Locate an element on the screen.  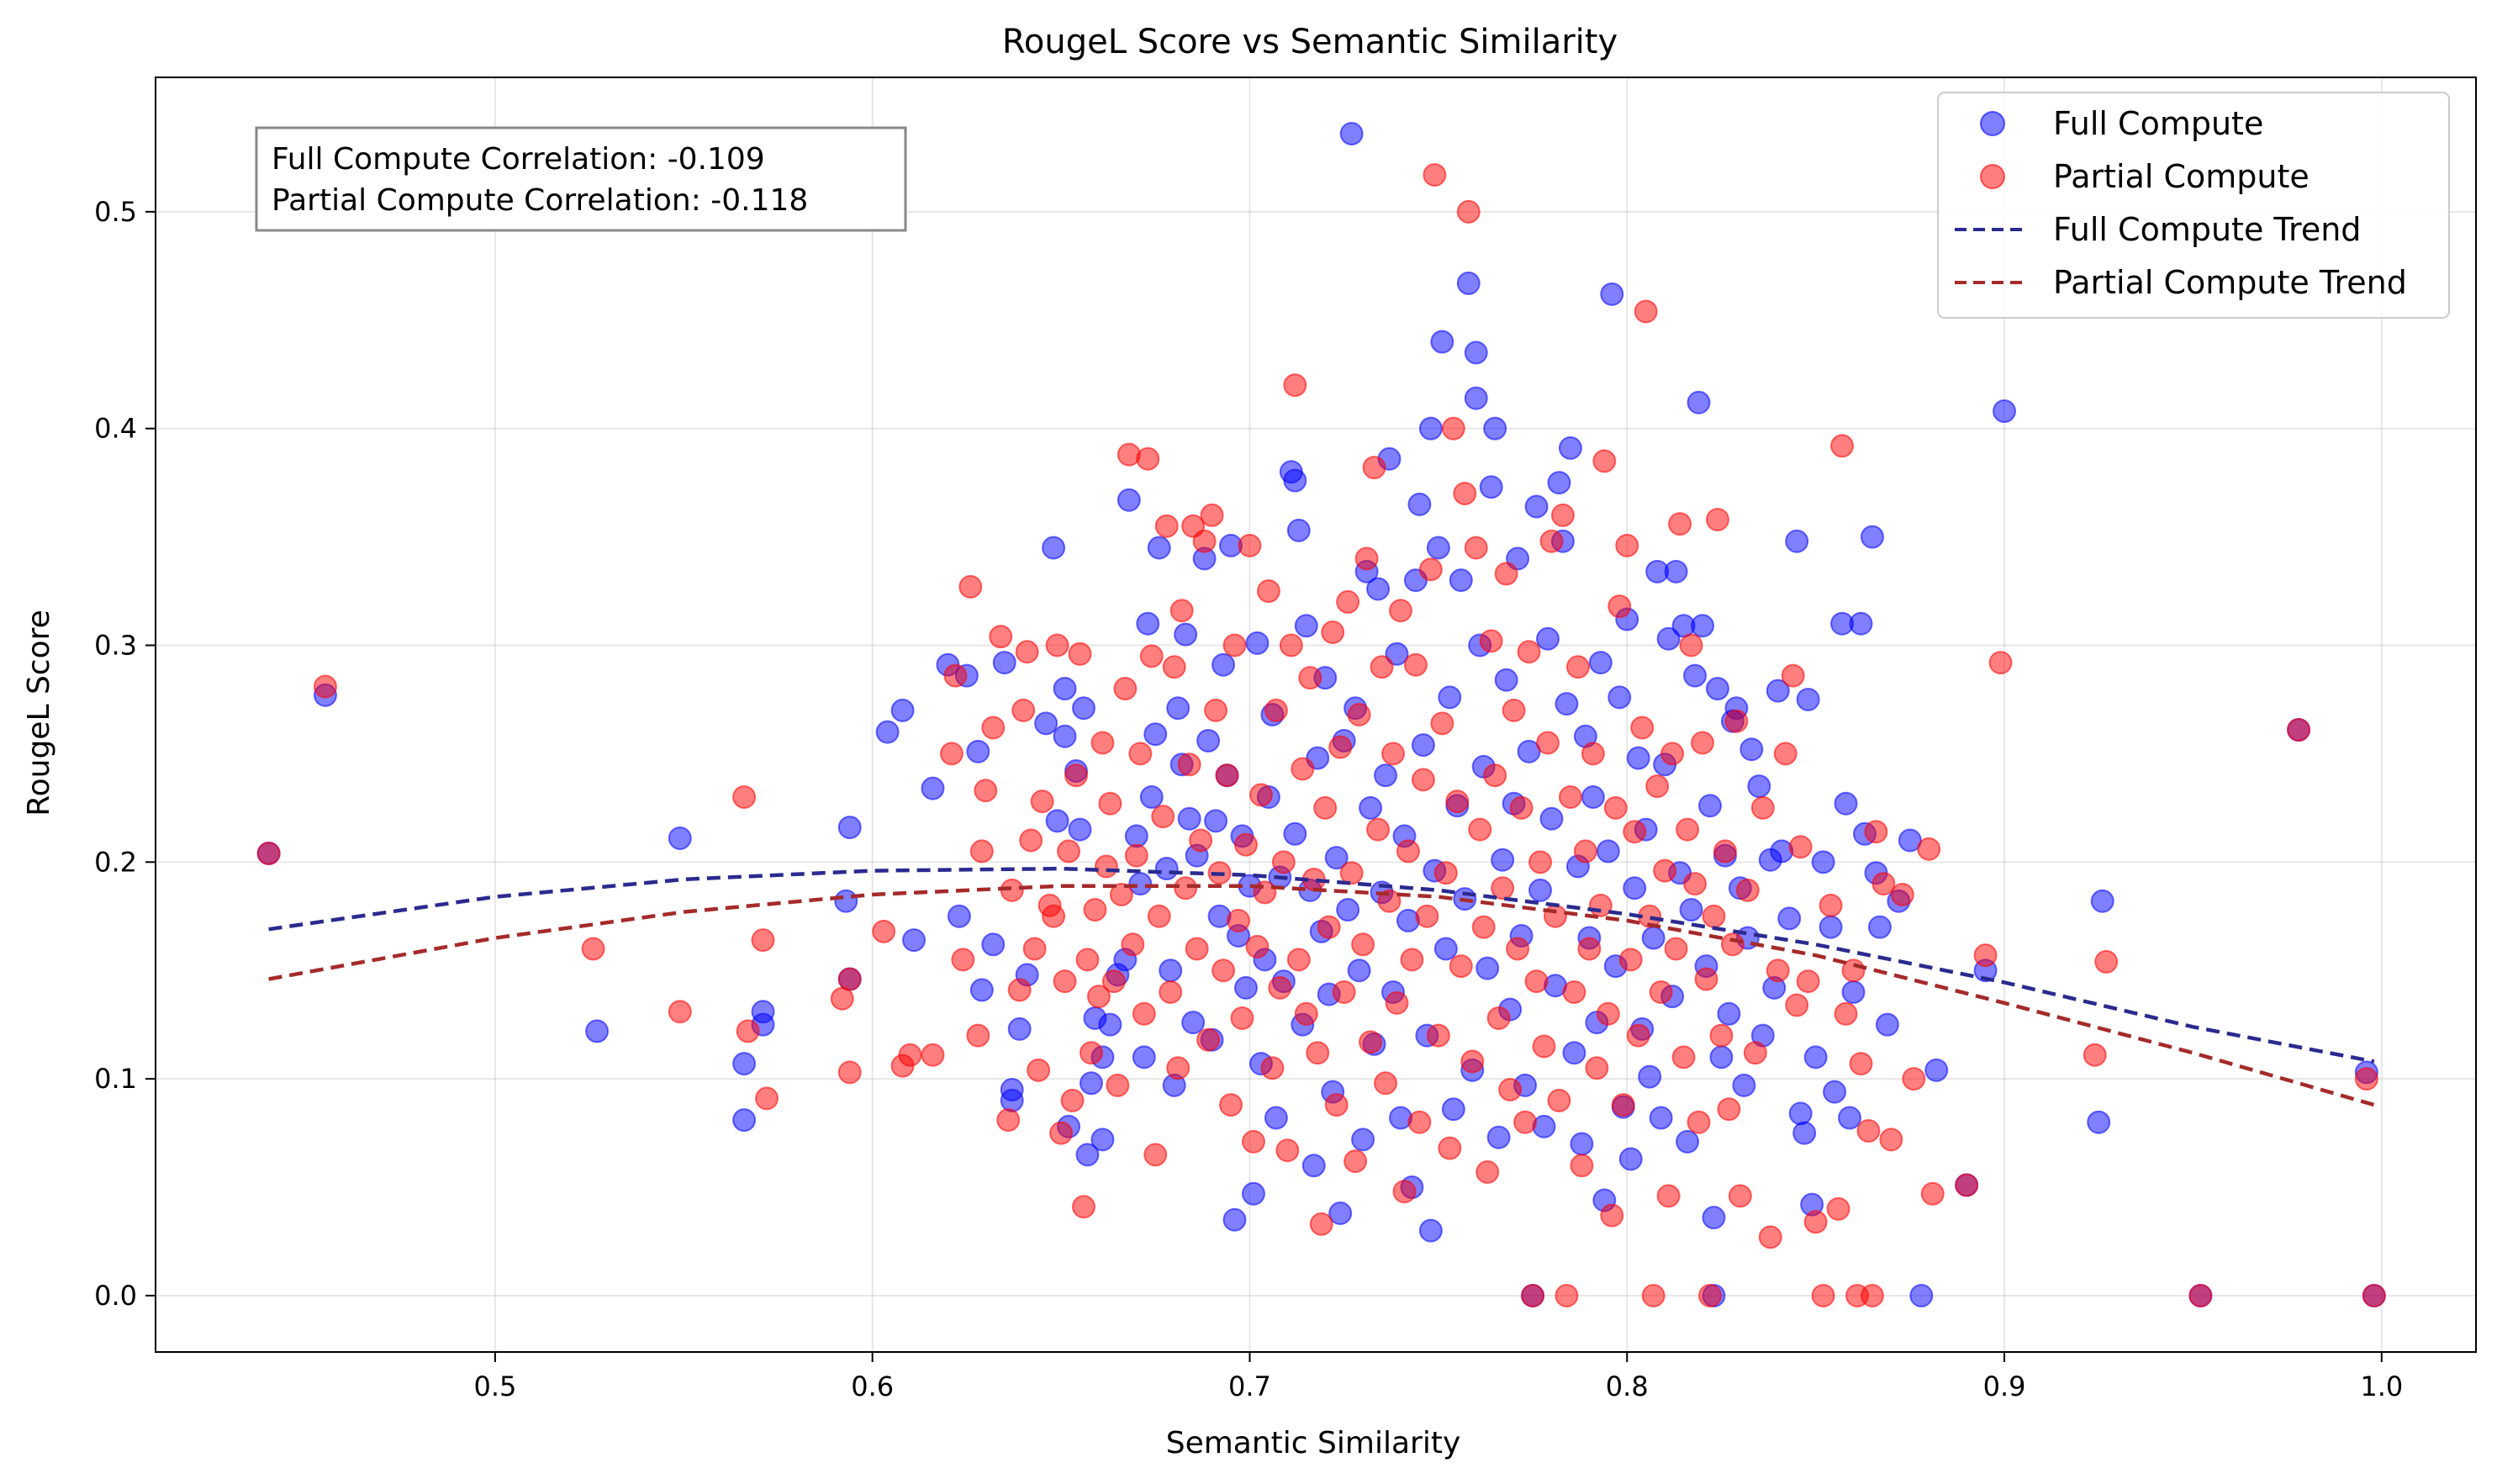
annotation-box is located at coordinates (581, 179).